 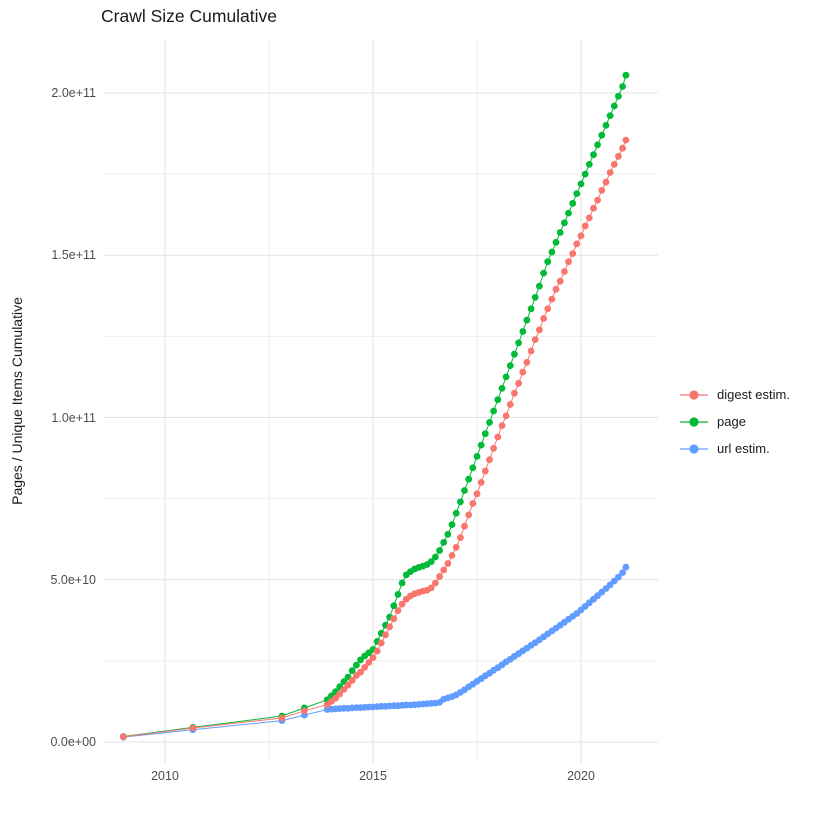 What do you see at coordinates (581, 776) in the screenshot?
I see `x-tick-label: 2020` at bounding box center [581, 776].